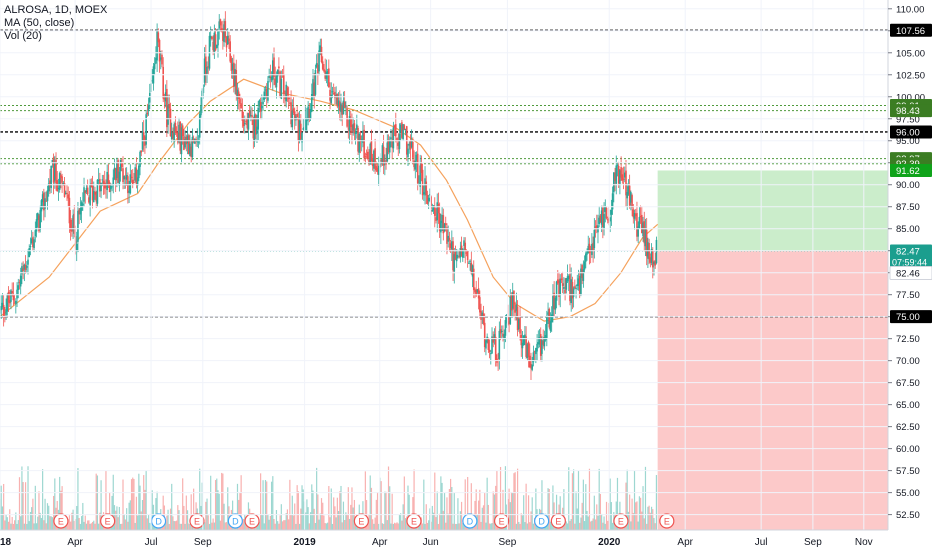  Describe the element at coordinates (470, 522) in the screenshot. I see `event-marker-label: D` at that location.